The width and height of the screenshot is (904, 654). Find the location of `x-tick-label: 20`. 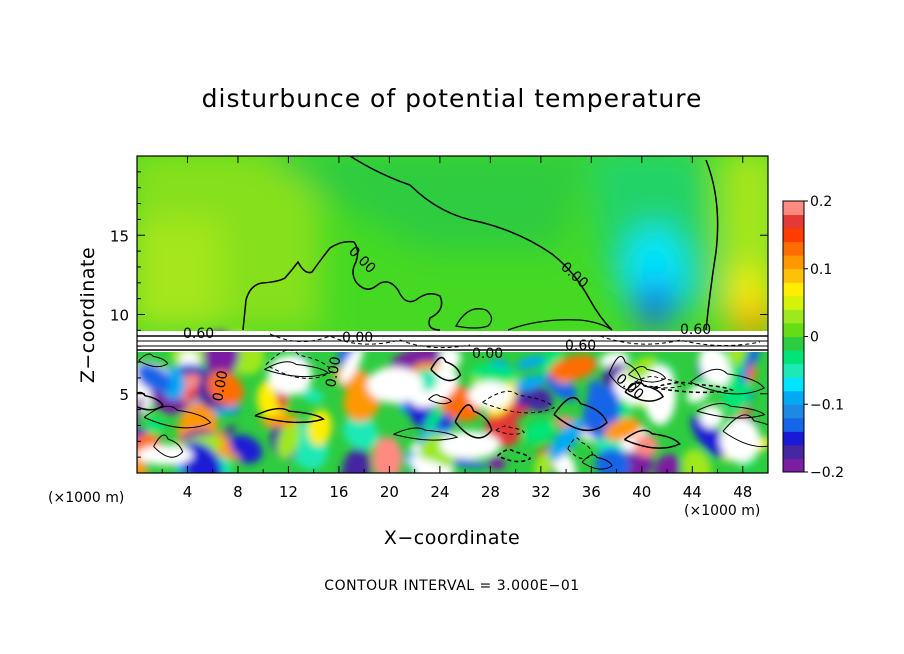

x-tick-label: 20 is located at coordinates (389, 492).